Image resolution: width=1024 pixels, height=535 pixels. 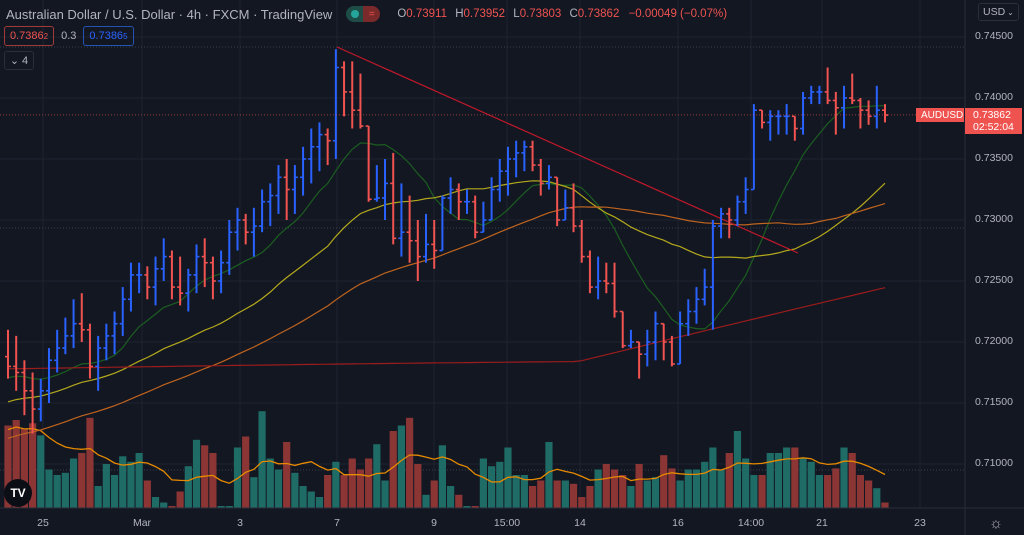 I want to click on ask-pip: 5, so click(x=125, y=36).